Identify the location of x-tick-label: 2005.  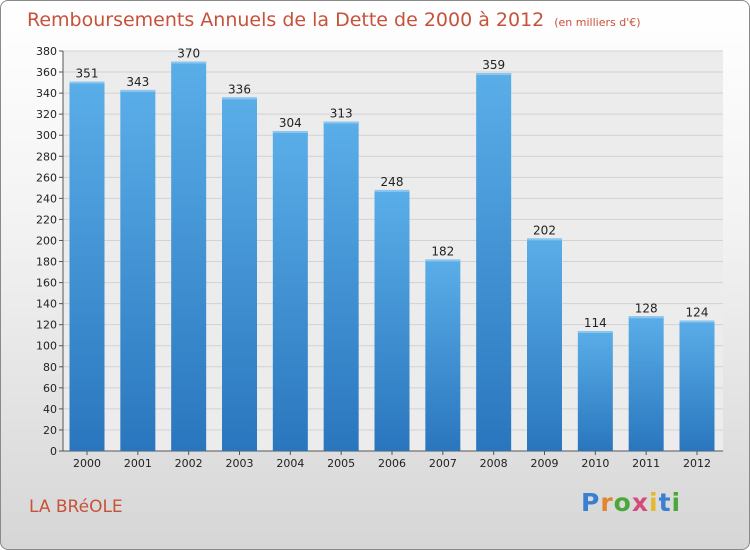
(341, 463).